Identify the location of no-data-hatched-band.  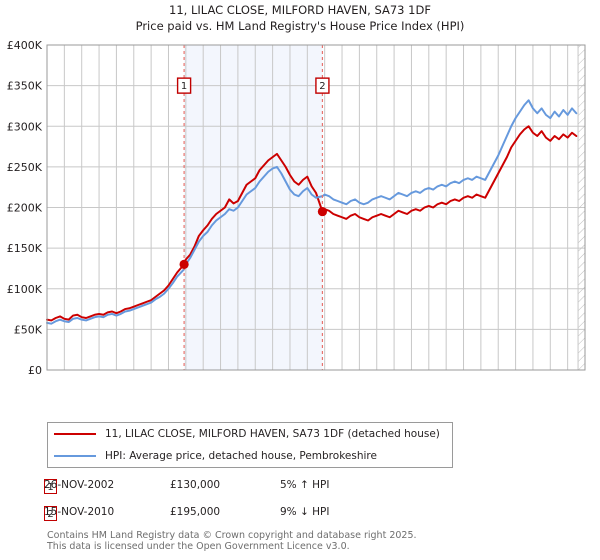
(581, 207).